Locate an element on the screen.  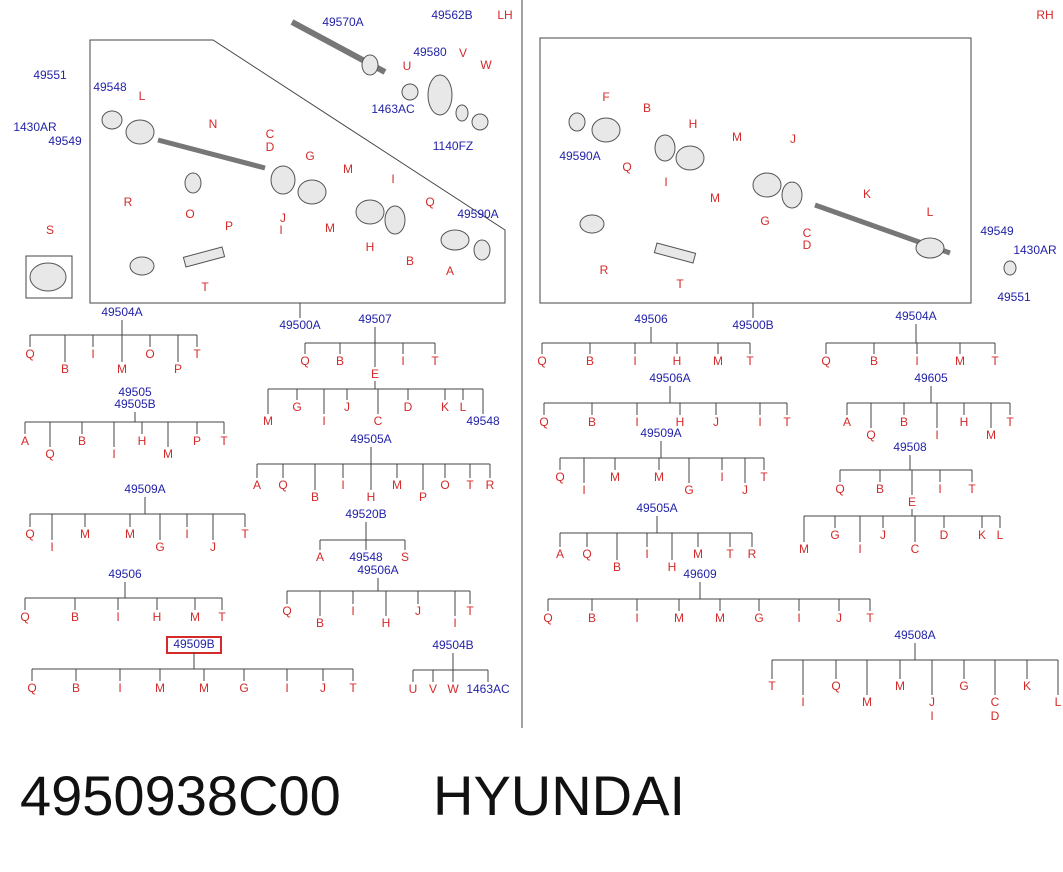
assembly-number: 49505A is located at coordinates (656, 508).